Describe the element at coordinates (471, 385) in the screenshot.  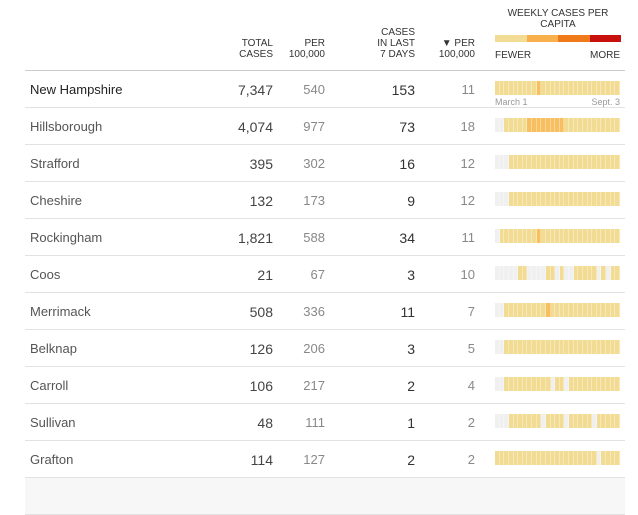
I see `per-100k-7-days: 4` at that location.